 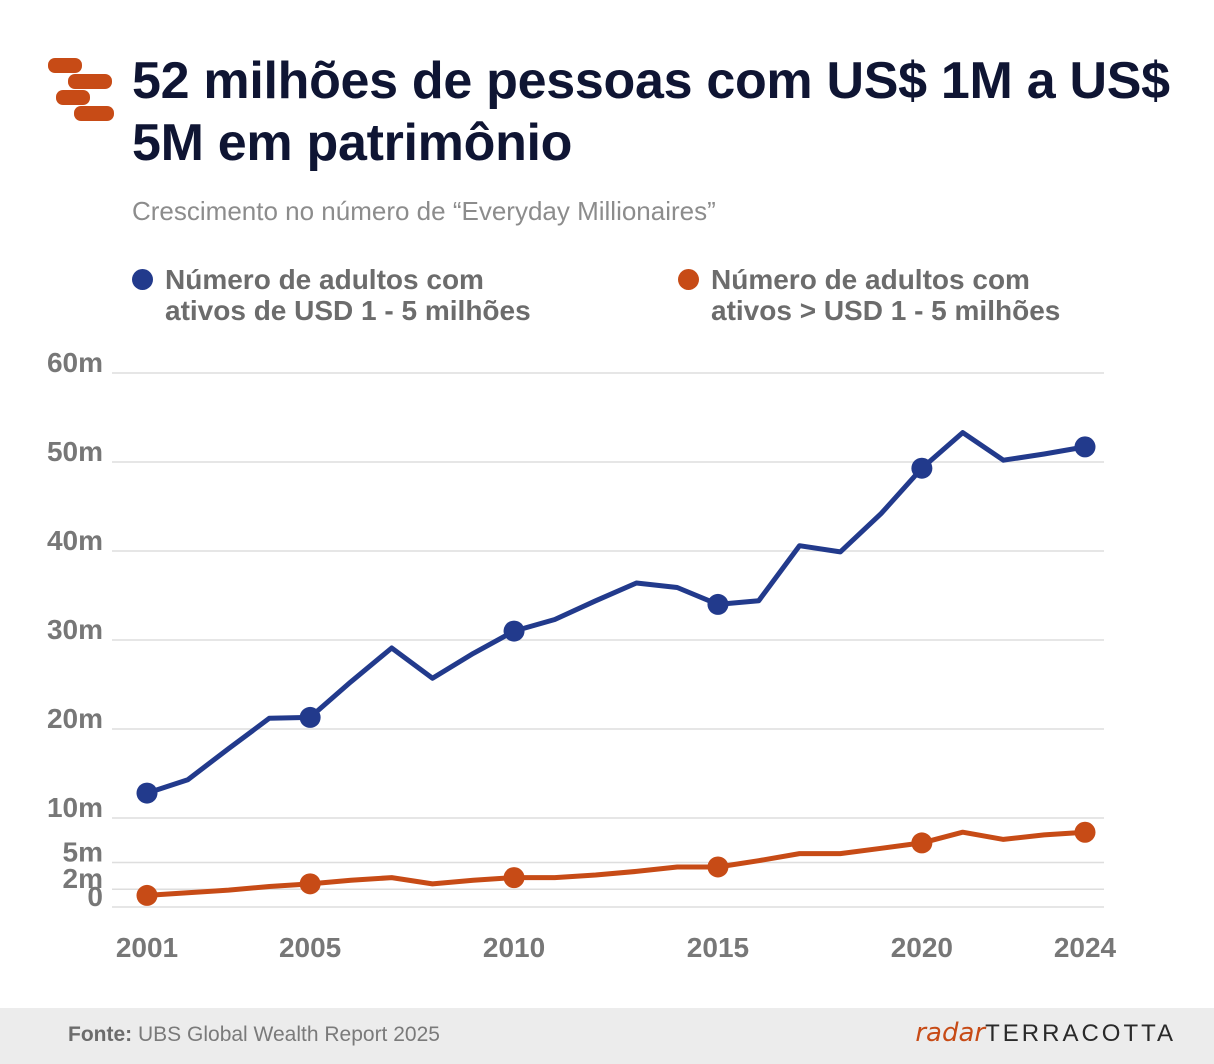 What do you see at coordinates (514, 947) in the screenshot?
I see `x-tick-label: 2010` at bounding box center [514, 947].